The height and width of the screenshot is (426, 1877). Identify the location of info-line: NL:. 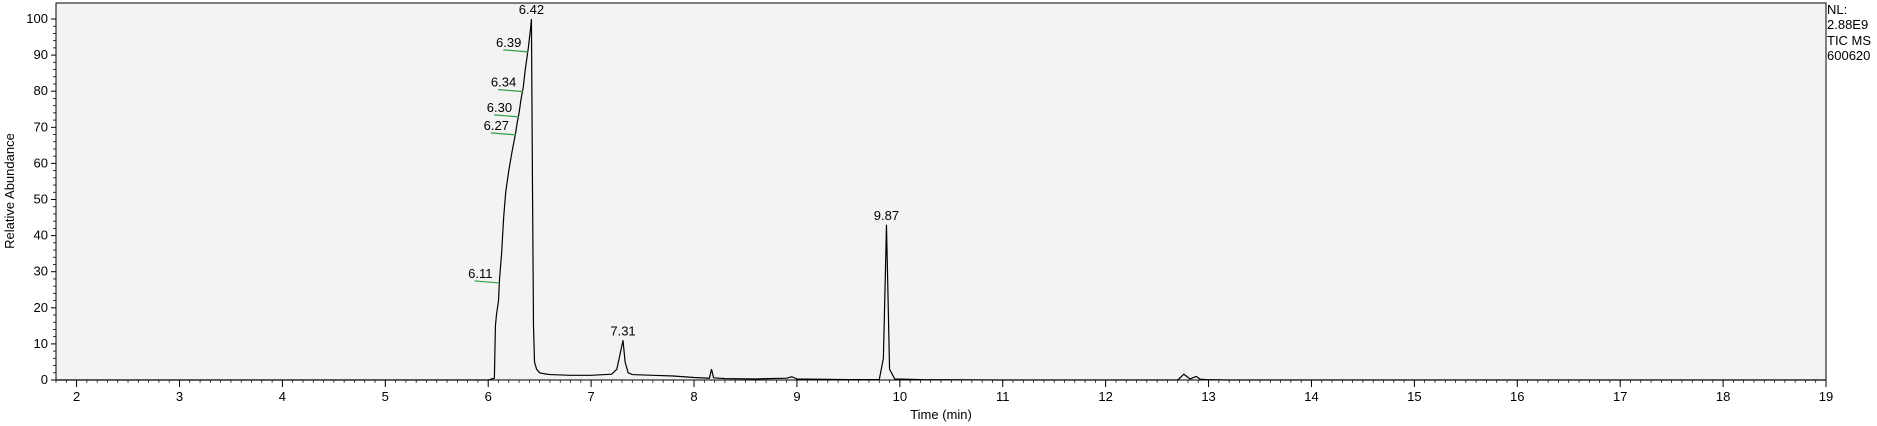
(1837, 9).